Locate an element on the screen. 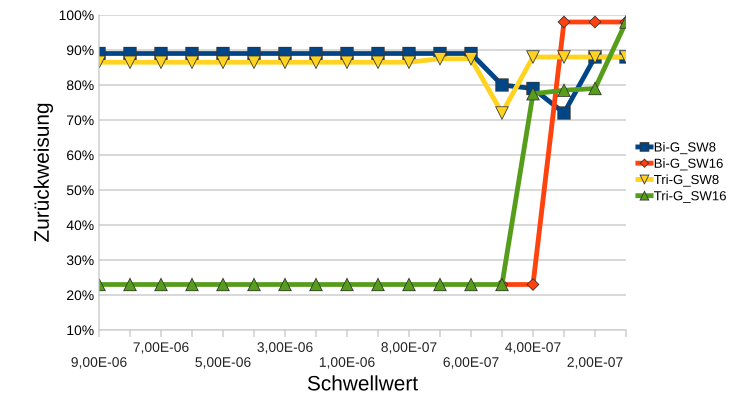 The height and width of the screenshot is (413, 747). y-tick-label: 20% is located at coordinates (80, 295).